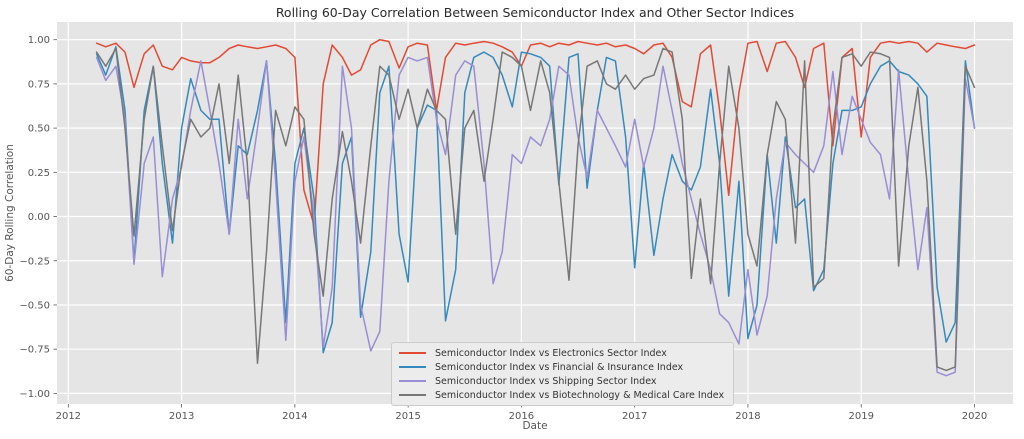  I want to click on y-tick-label: −0.25, so click(34, 261).